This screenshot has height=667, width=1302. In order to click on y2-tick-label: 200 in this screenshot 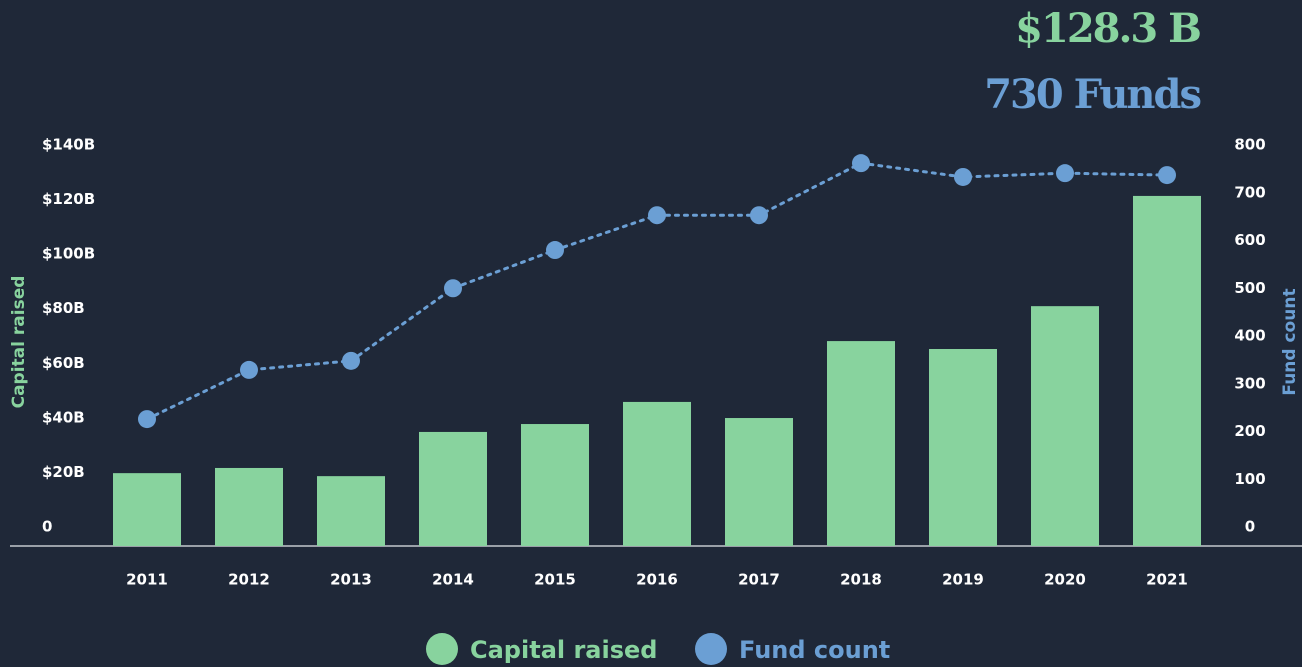, I will do `click(1249, 431)`.